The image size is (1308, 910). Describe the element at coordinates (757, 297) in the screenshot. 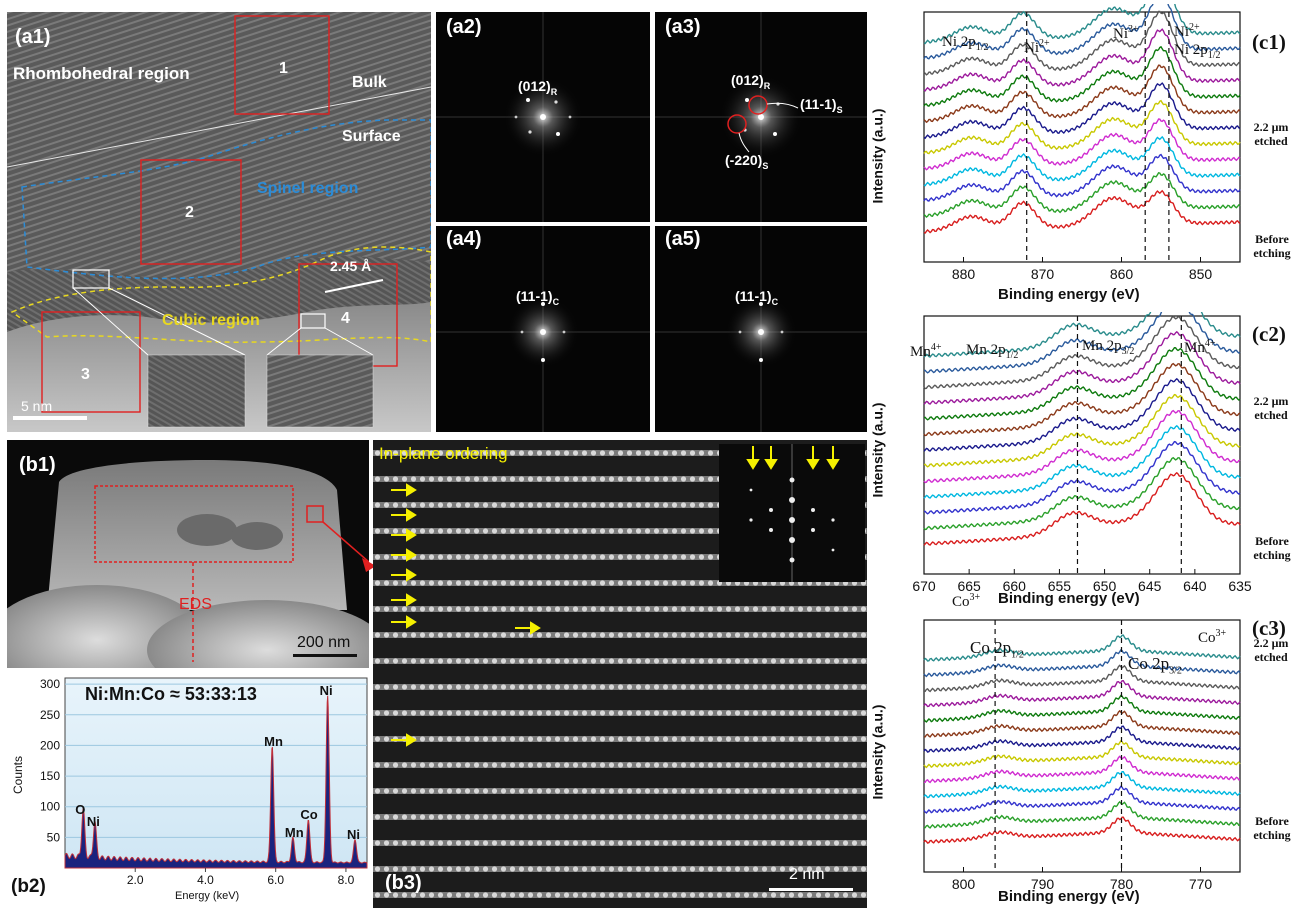

I see `a5-spot-label: (11-1)C` at that location.